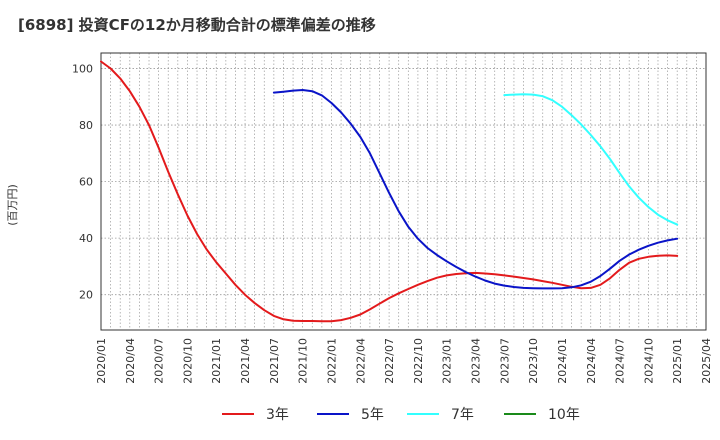 This screenshot has width=720, height=440. Describe the element at coordinates (591, 159) in the screenshot. I see `series-line-7年` at that location.